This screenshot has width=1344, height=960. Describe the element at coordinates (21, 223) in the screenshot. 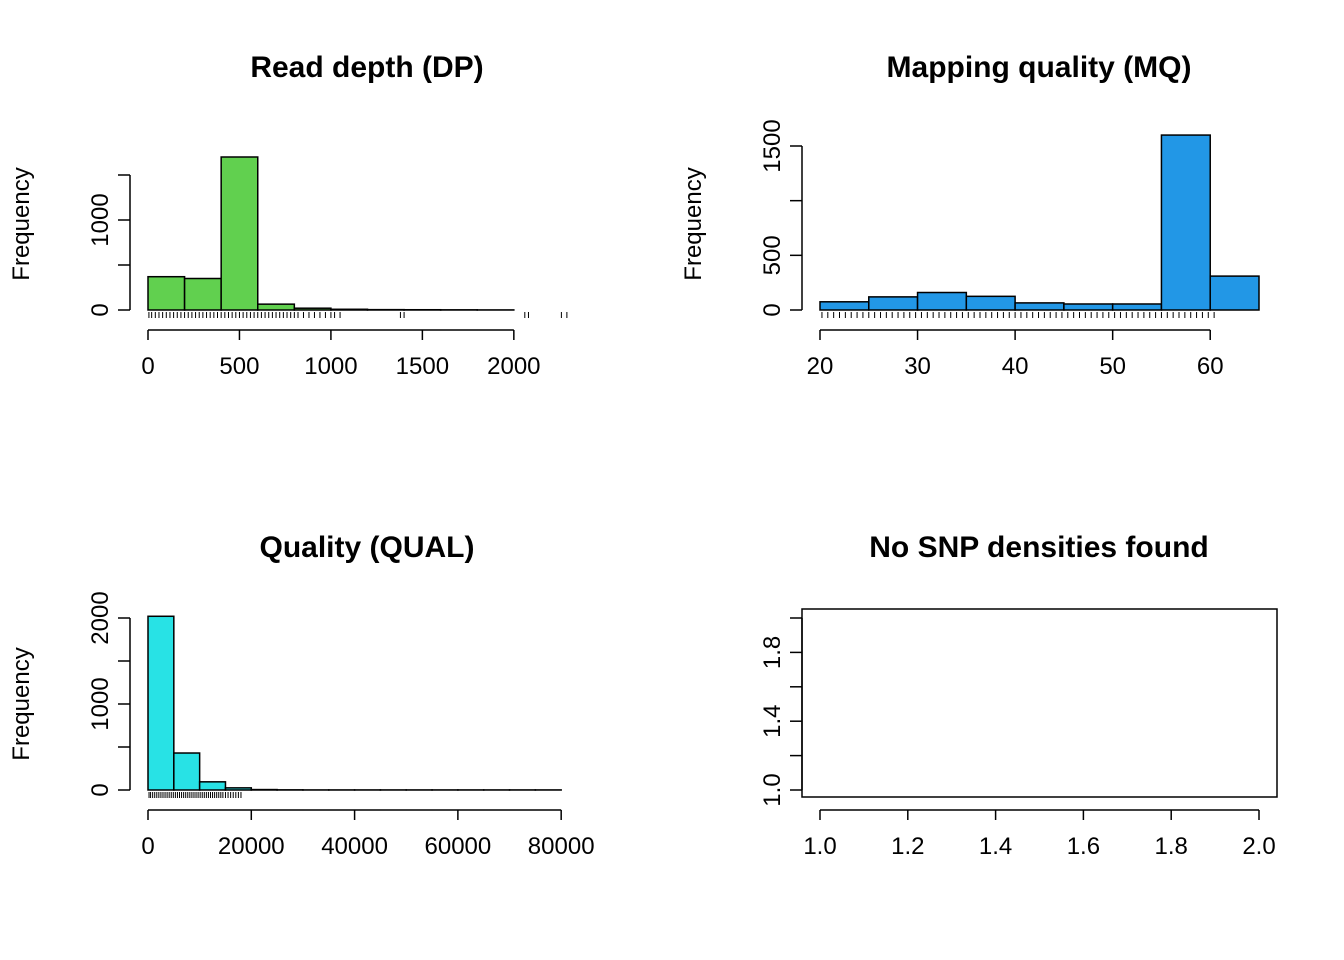

I see `dp-ylabel: Frequency` at that location.